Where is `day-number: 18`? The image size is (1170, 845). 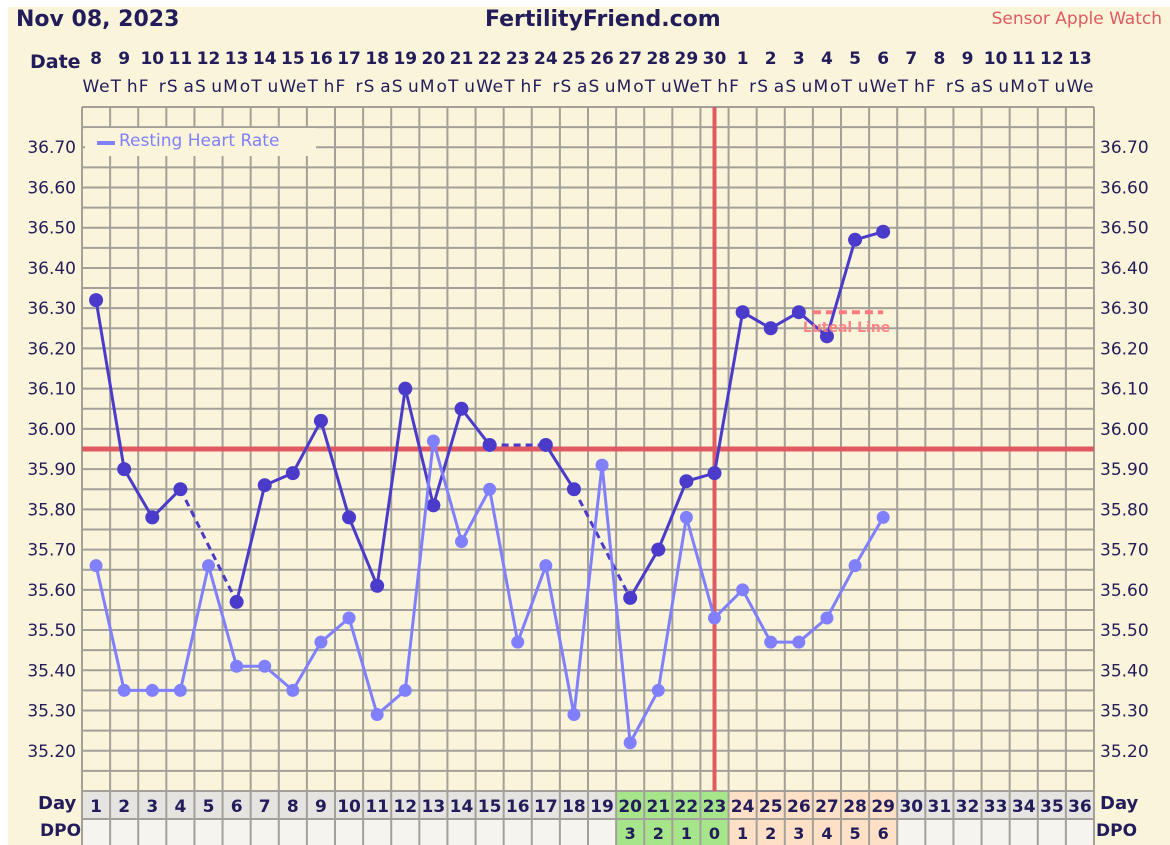
day-number: 18 is located at coordinates (574, 807).